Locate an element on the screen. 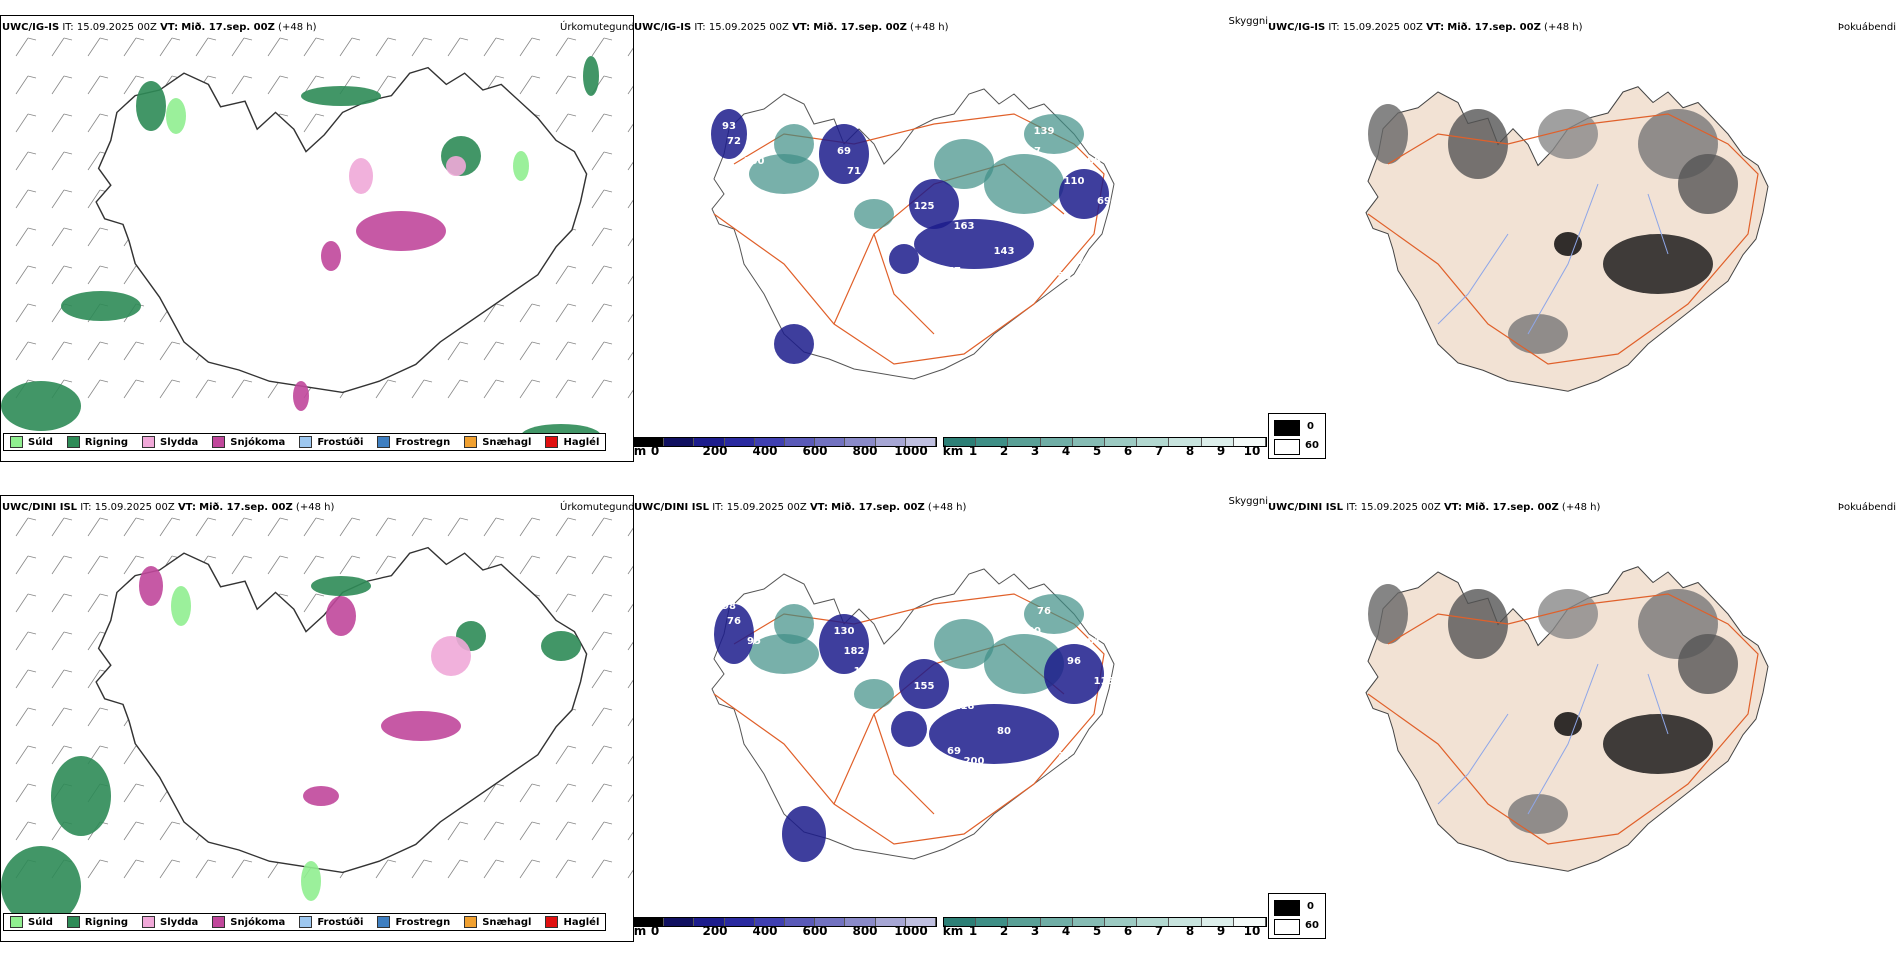 Image resolution: width=1900 pixels, height=954 pixels. visibility-label-bottom: Skyggni is located at coordinates (1248, 501).